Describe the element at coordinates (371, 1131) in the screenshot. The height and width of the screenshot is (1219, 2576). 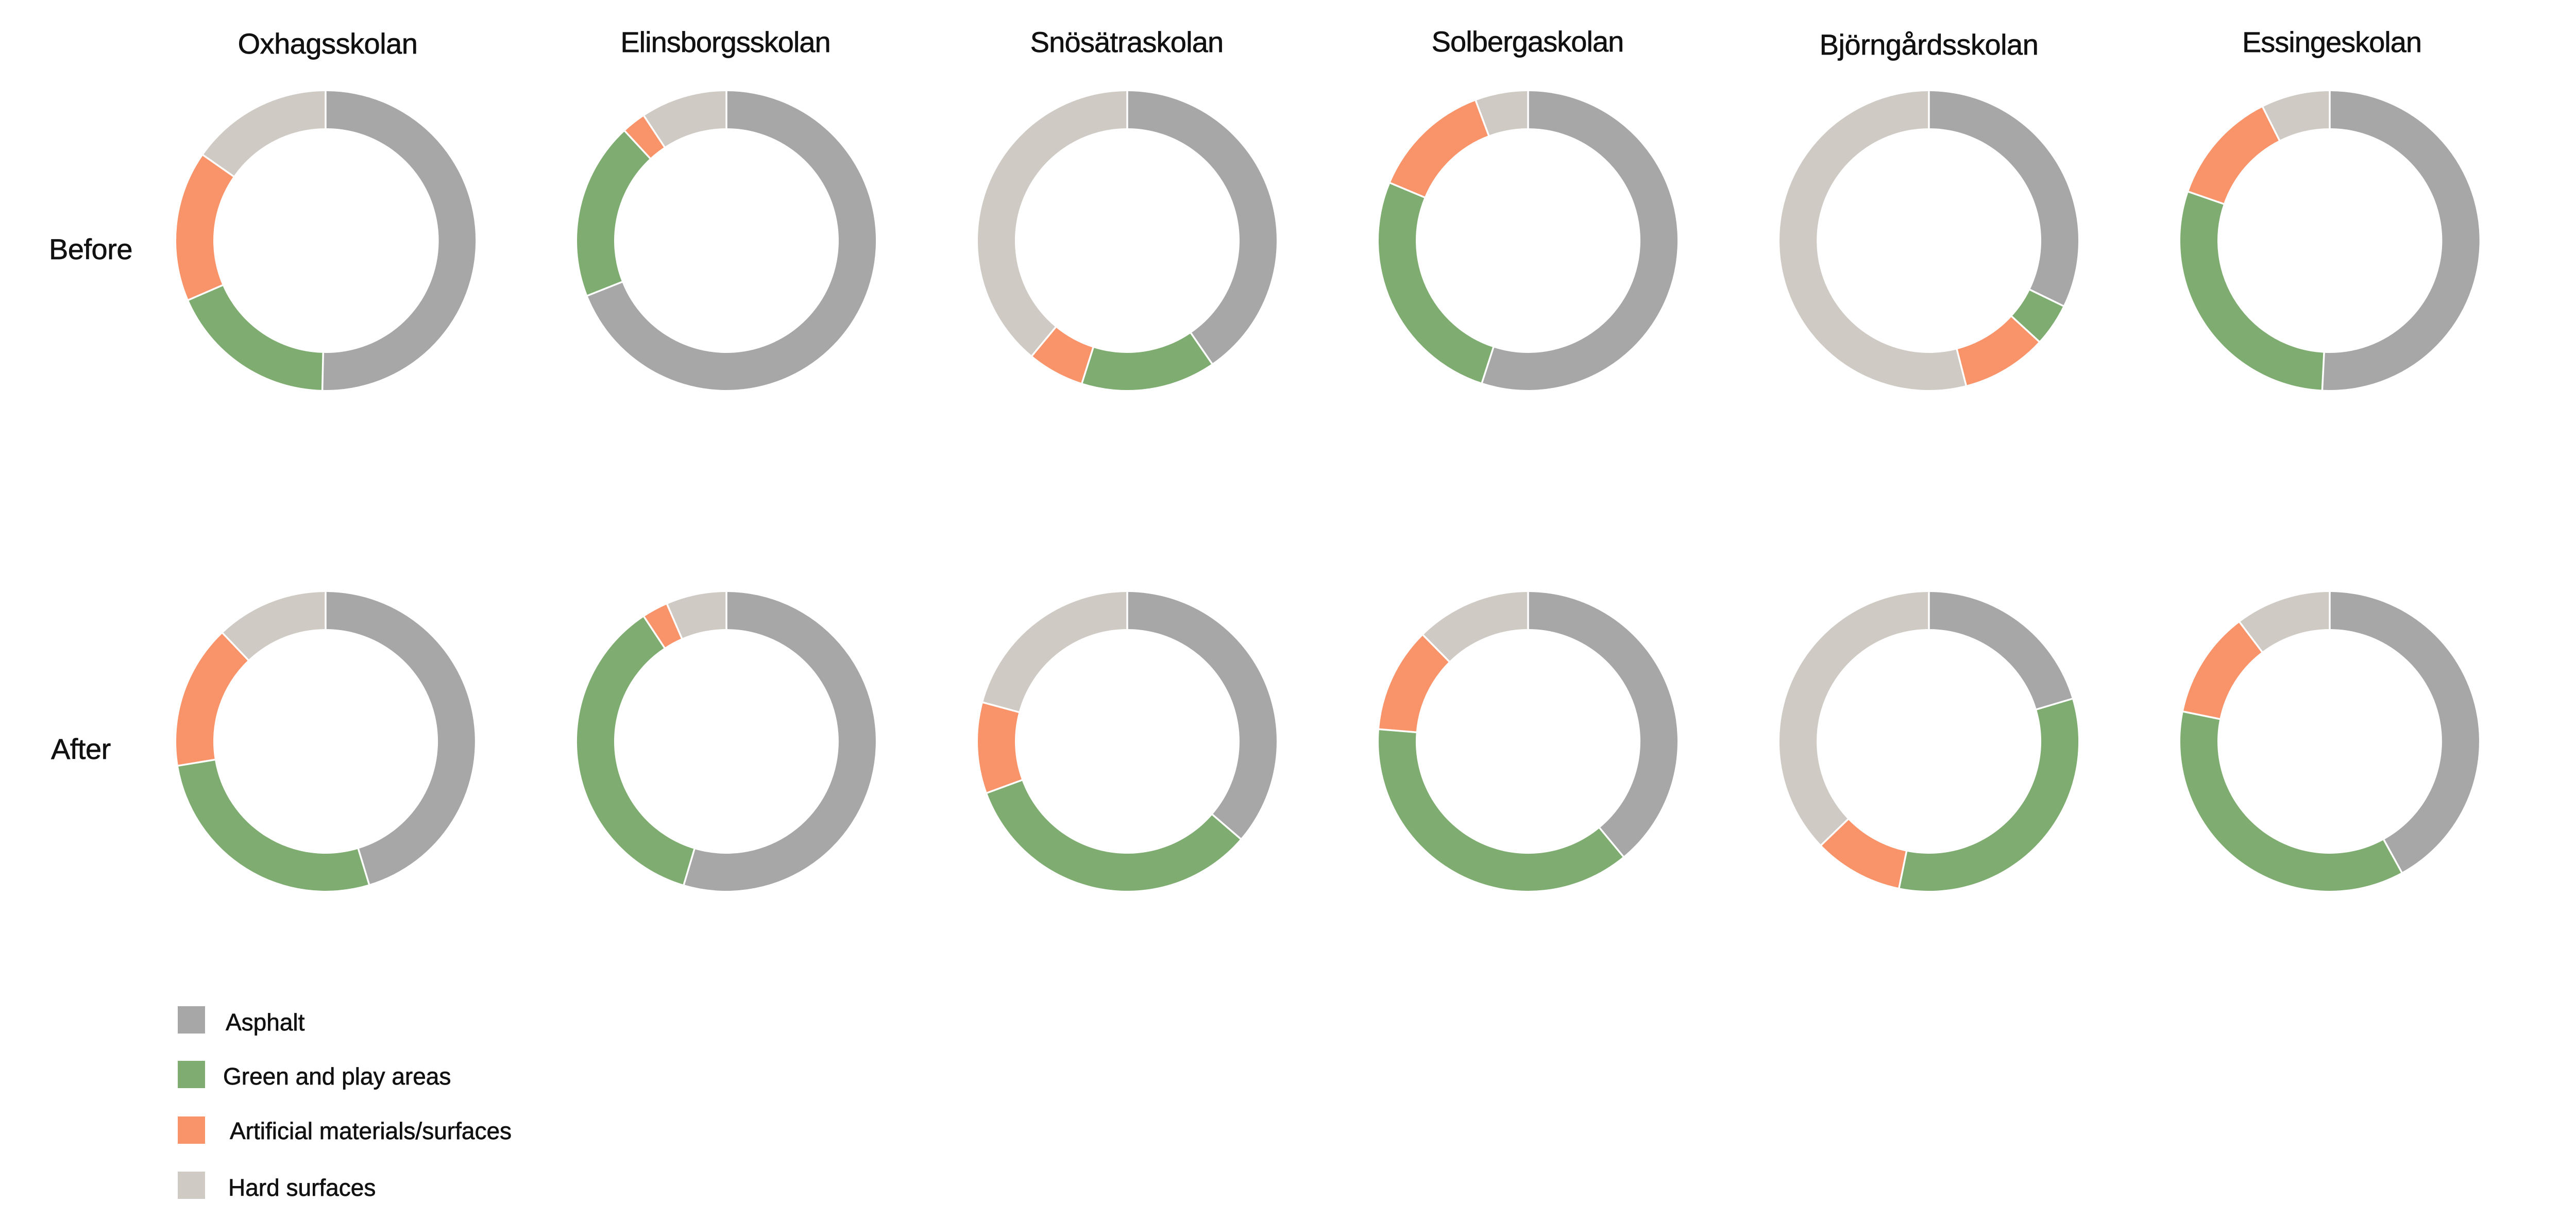
I see `svg-text: Artificial materials/surfaces` at that location.